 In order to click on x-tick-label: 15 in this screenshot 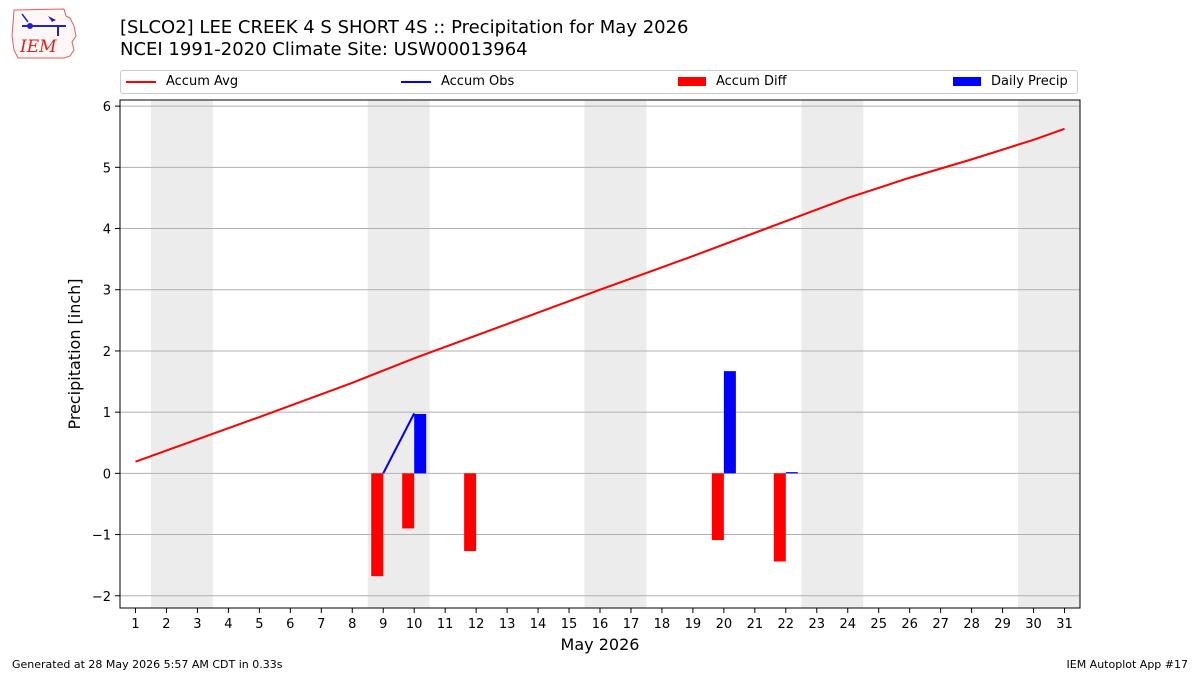, I will do `click(569, 624)`.